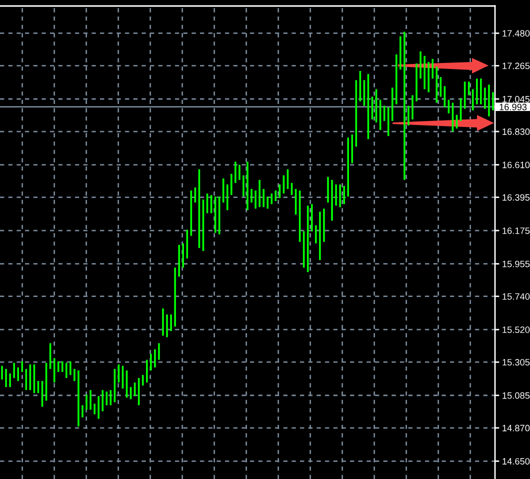 This screenshot has height=479, width=530. I want to click on y-tick-label: 14.870, so click(516, 428).